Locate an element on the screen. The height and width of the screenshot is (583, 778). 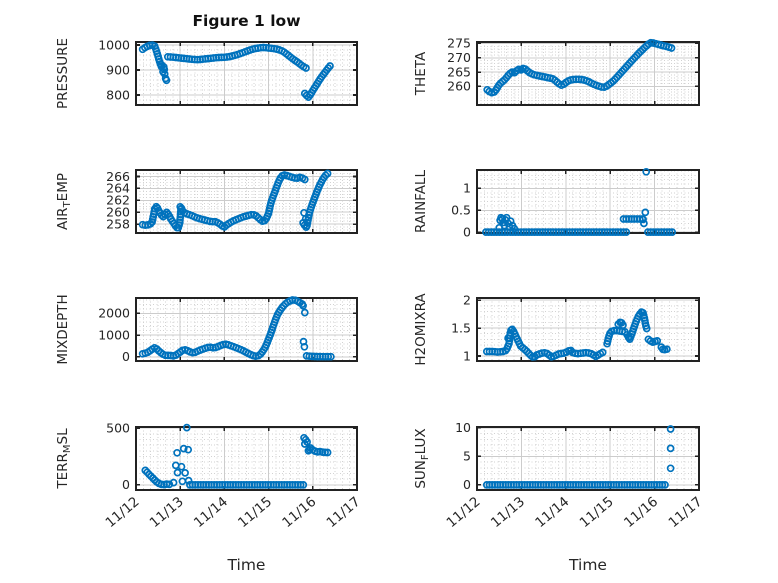
y-tick-label: 2000 is located at coordinates (114, 313).